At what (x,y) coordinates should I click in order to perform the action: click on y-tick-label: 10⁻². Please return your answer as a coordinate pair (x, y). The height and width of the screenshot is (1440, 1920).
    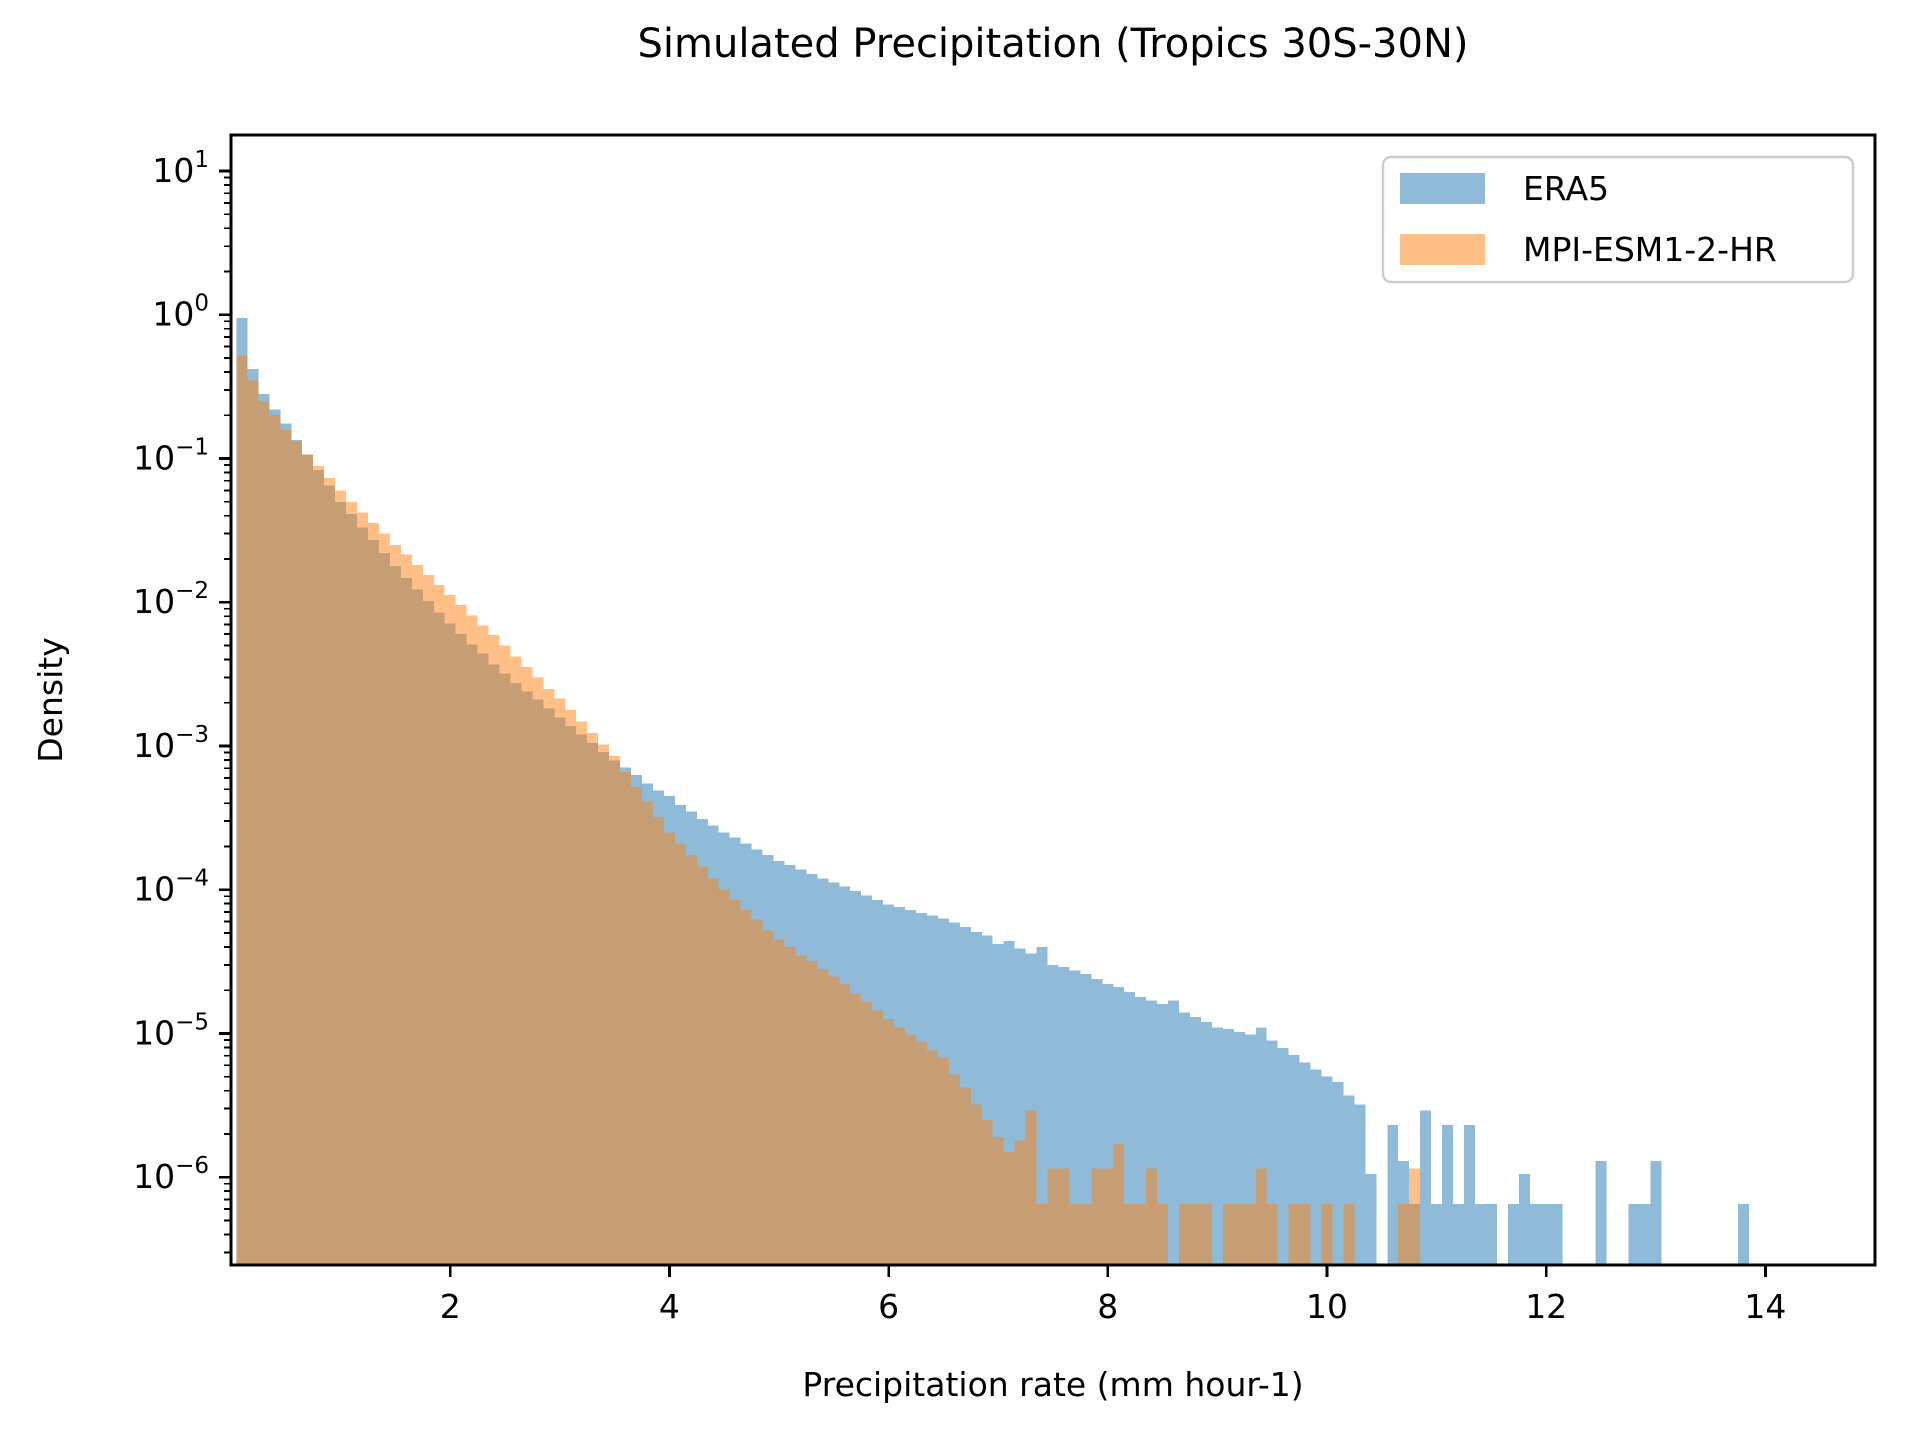
    Looking at the image, I should click on (171, 599).